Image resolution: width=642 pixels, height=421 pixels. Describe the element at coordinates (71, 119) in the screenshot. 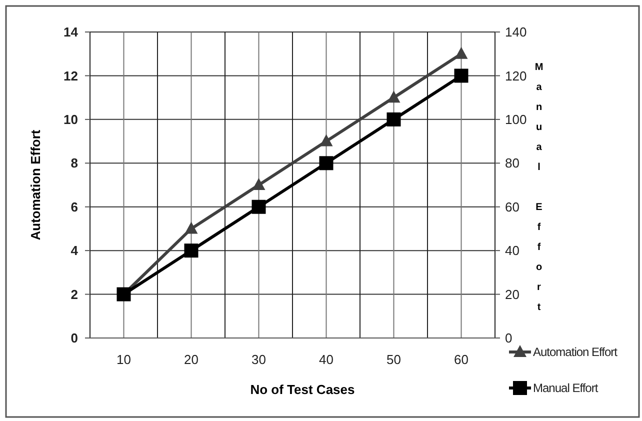

I see `y-tick-label: 10` at that location.